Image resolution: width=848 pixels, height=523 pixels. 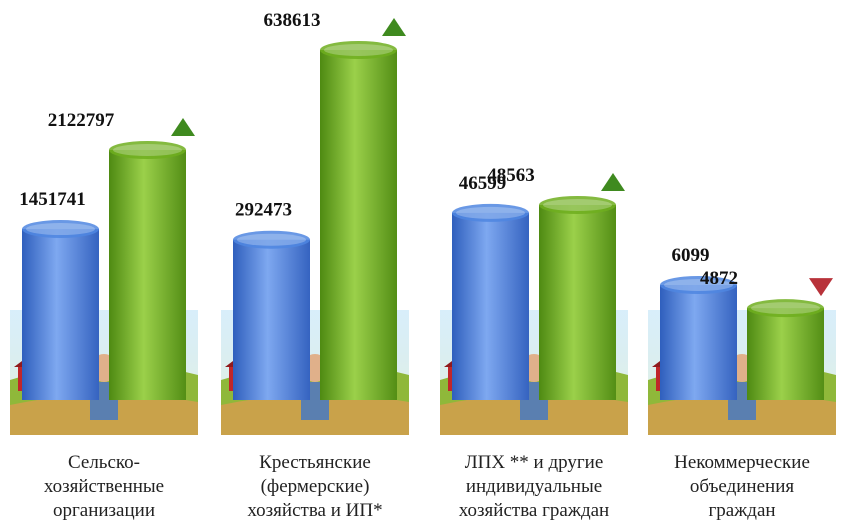 What do you see at coordinates (104, 462) in the screenshot?
I see `category-label: Сельско-` at bounding box center [104, 462].